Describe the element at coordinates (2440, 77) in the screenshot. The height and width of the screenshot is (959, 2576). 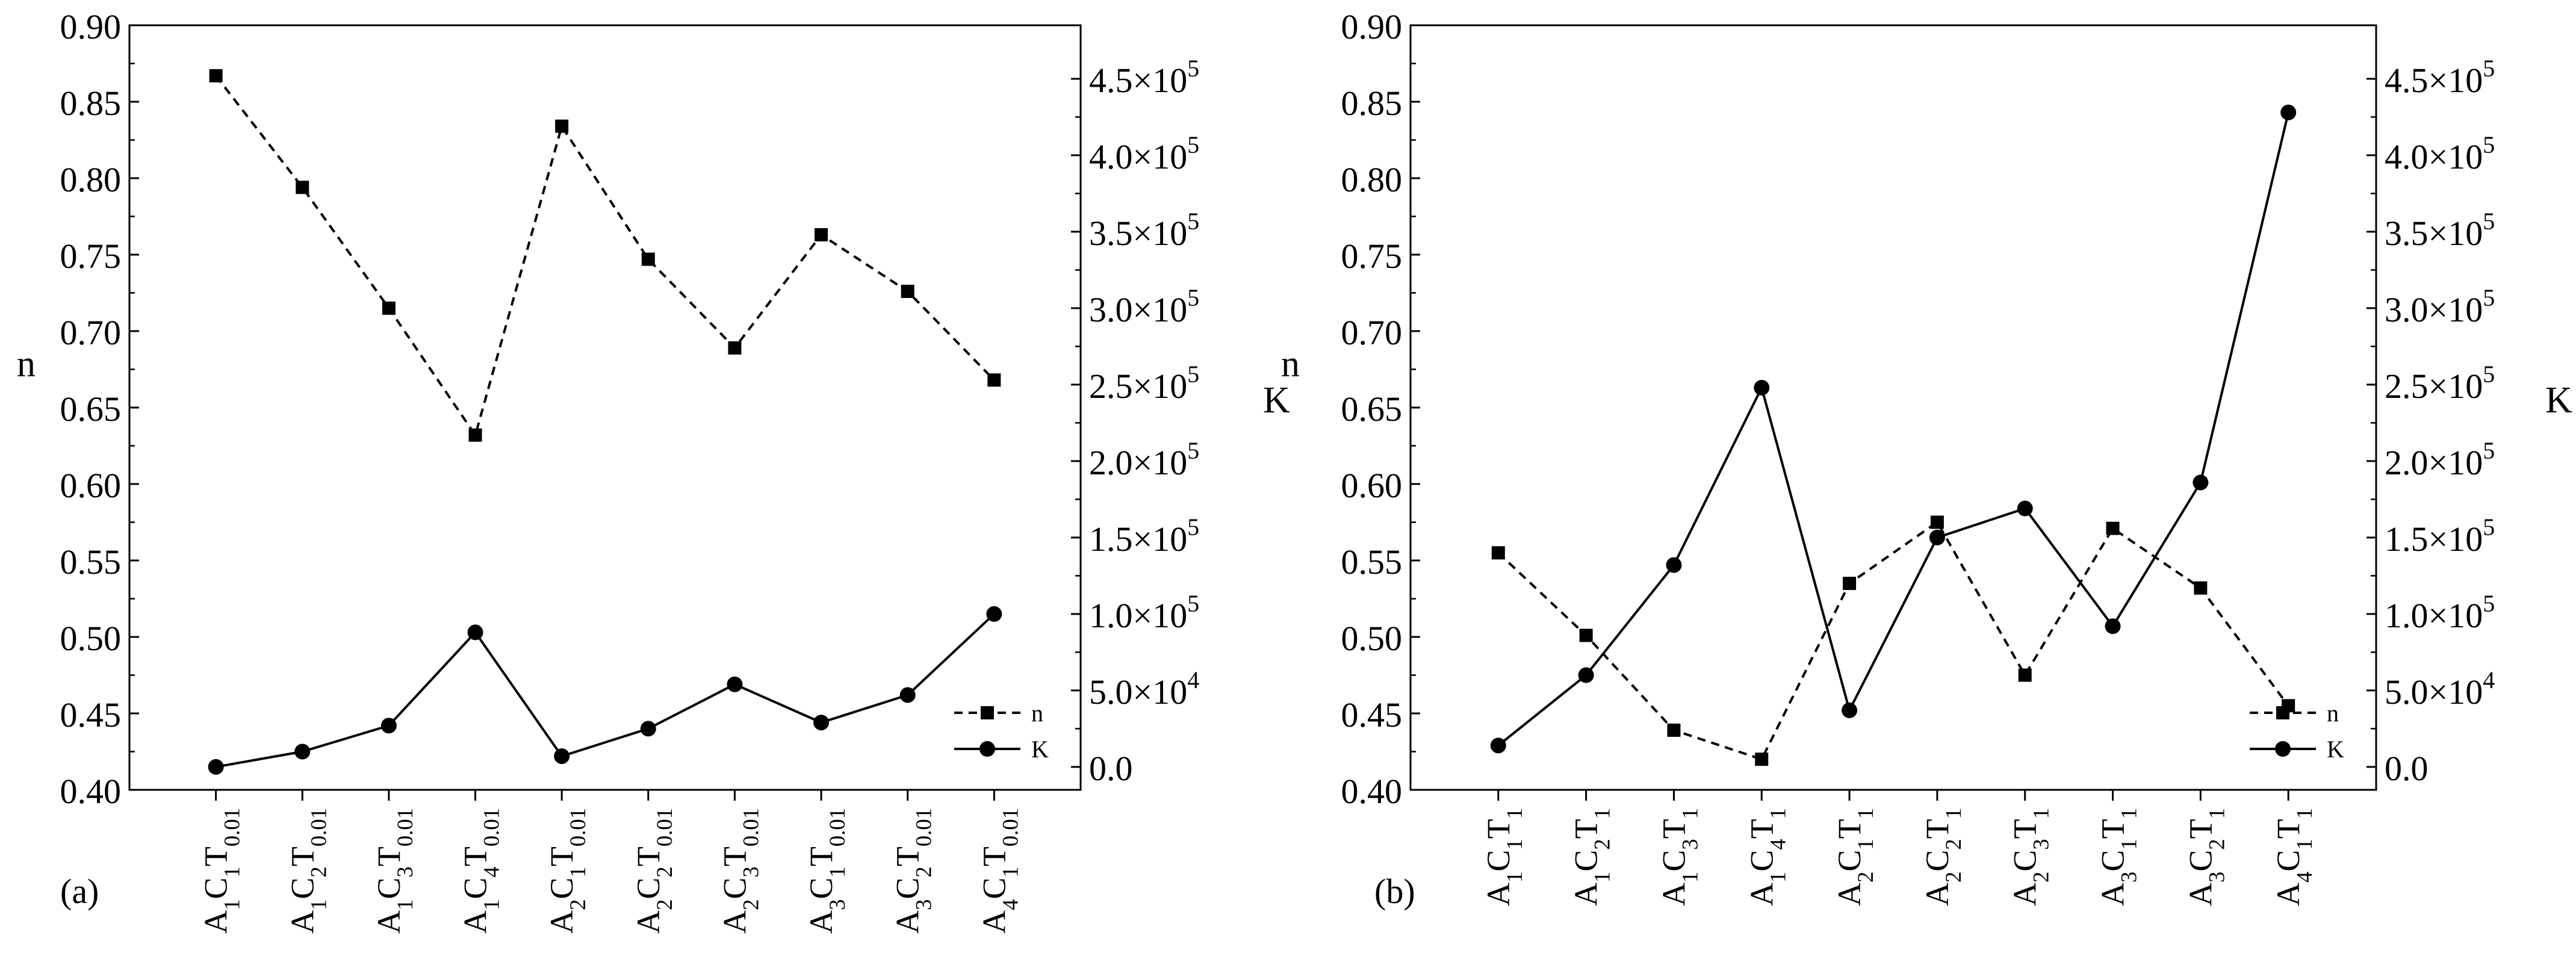
I see `right-tick-label: 4.5×10⁵` at that location.